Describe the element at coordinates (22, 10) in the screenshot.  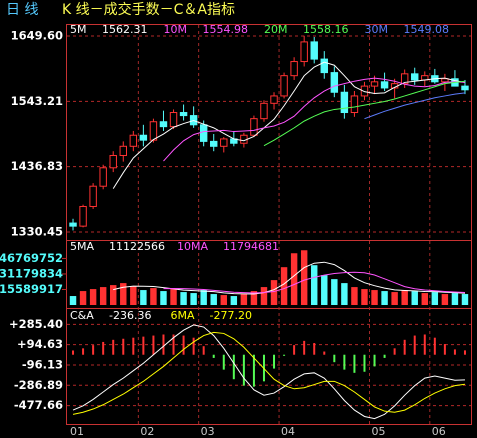
I see `period: 日 线` at that location.